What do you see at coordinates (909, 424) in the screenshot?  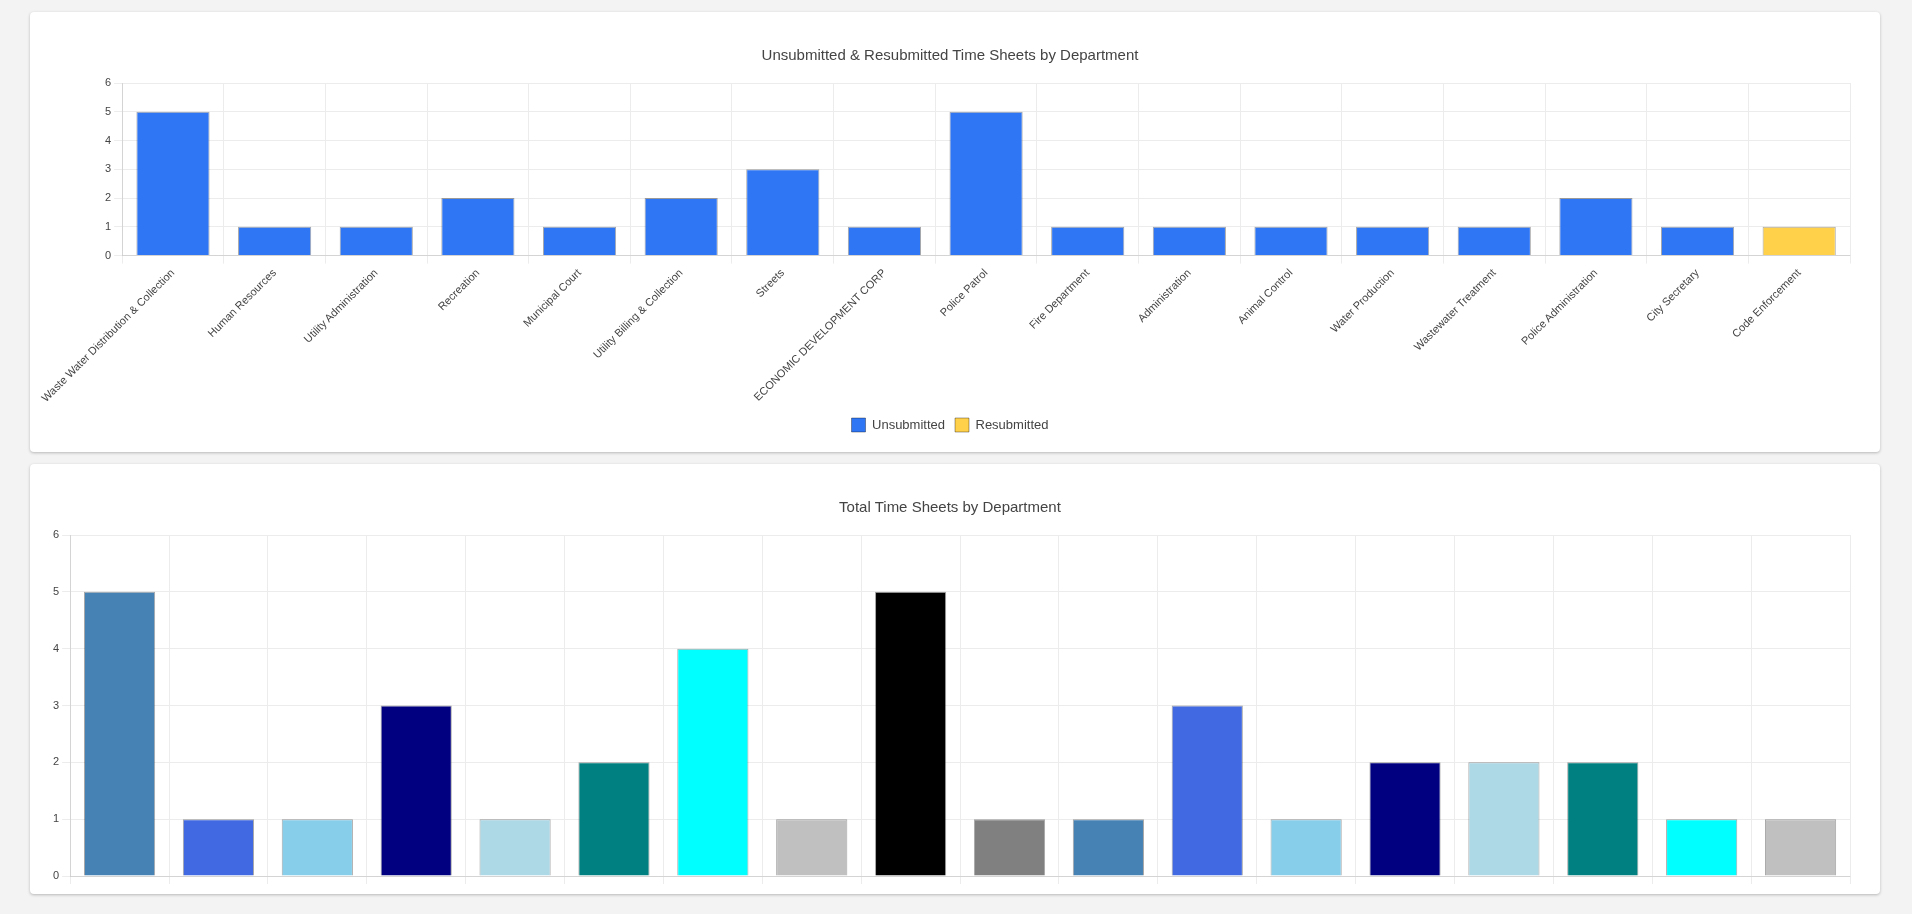 I see `legend-label: Unsubmitted` at bounding box center [909, 424].